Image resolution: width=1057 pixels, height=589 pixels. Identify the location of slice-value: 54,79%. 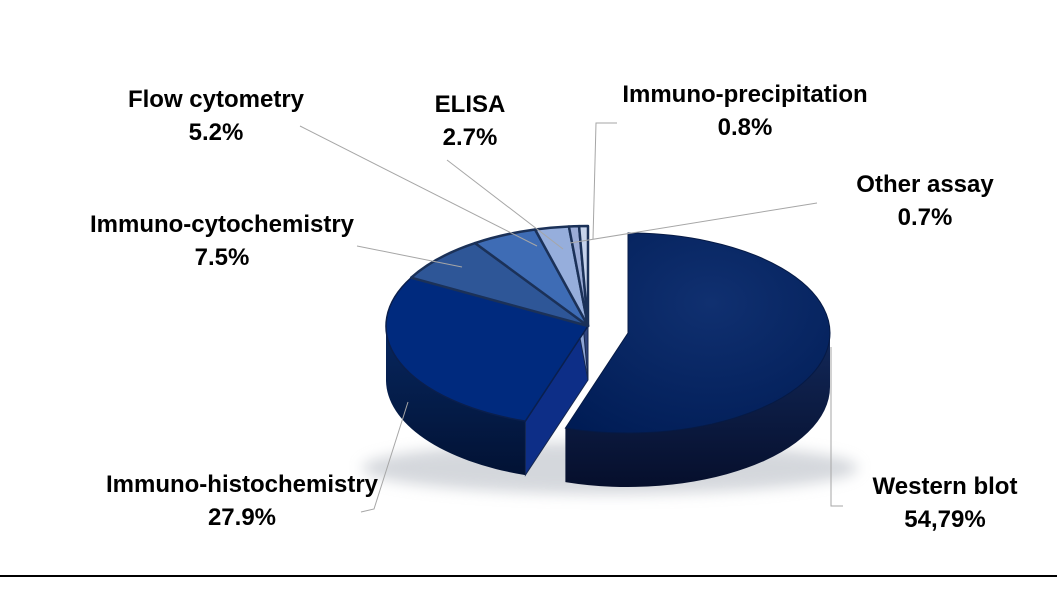
(945, 519).